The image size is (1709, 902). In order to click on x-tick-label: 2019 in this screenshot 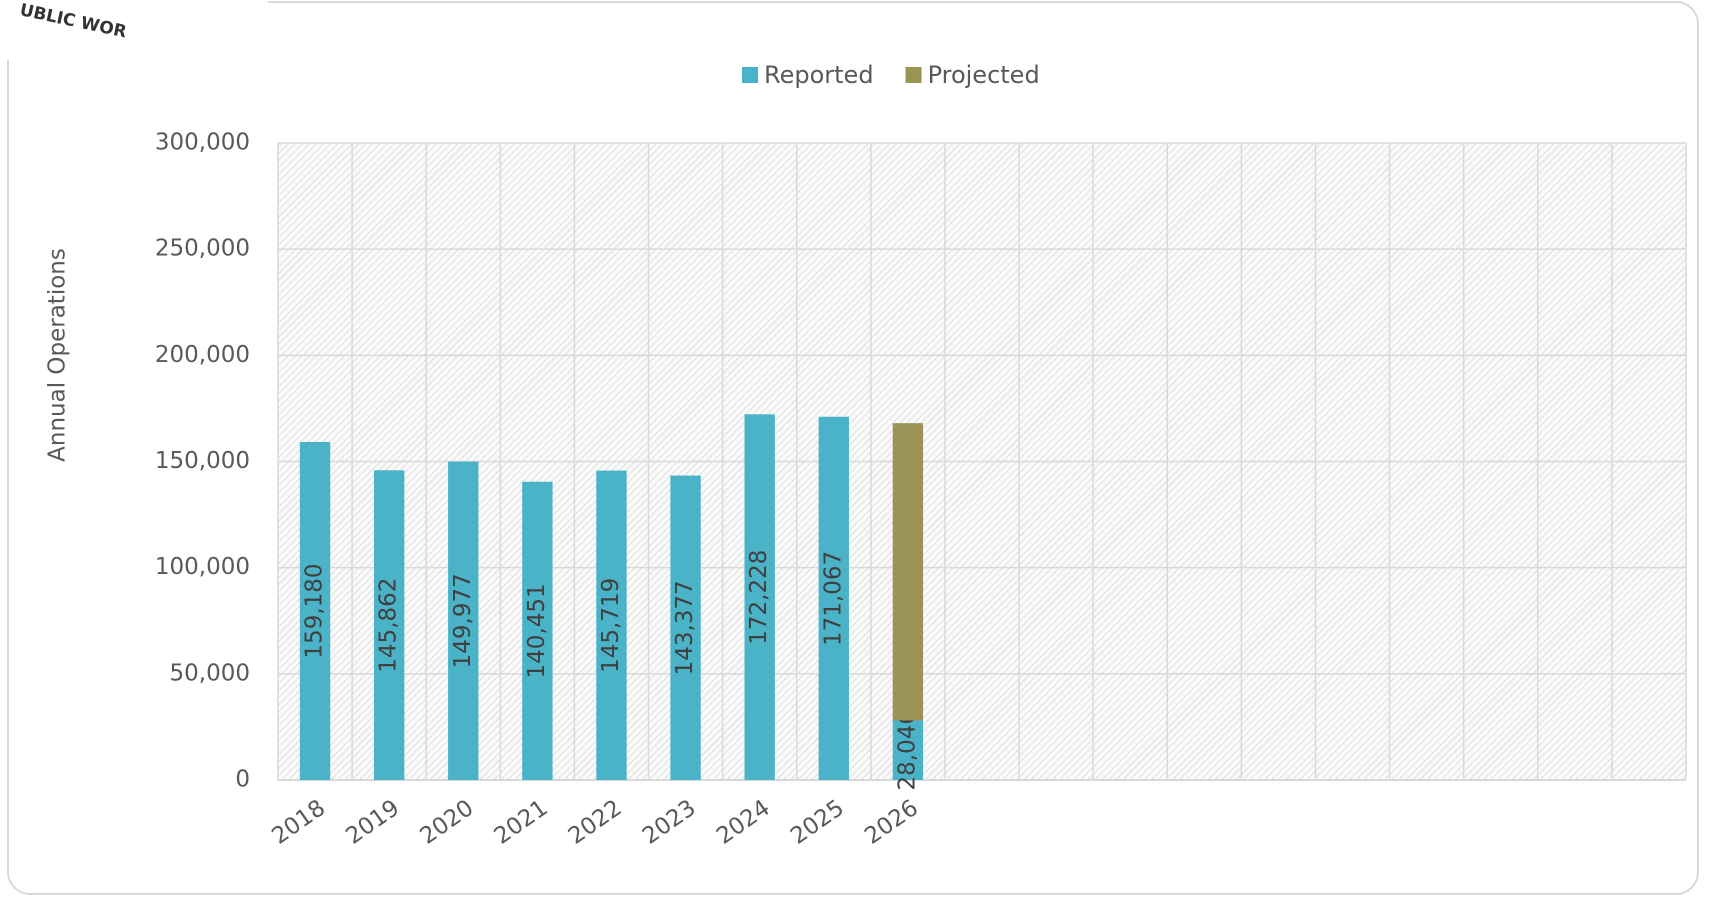, I will do `click(372, 822)`.